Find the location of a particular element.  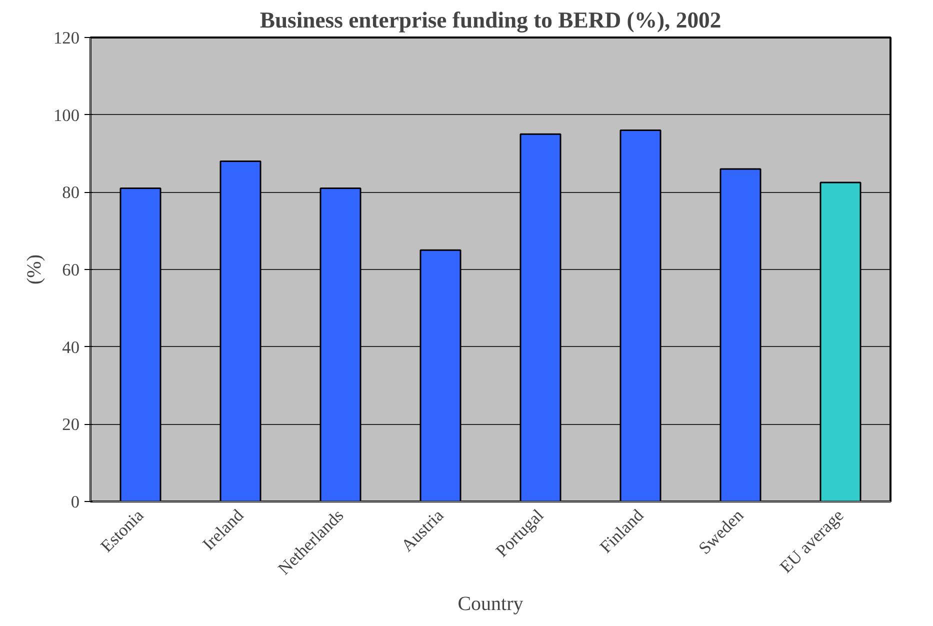

y-axis-title: (%) is located at coordinates (35, 269).